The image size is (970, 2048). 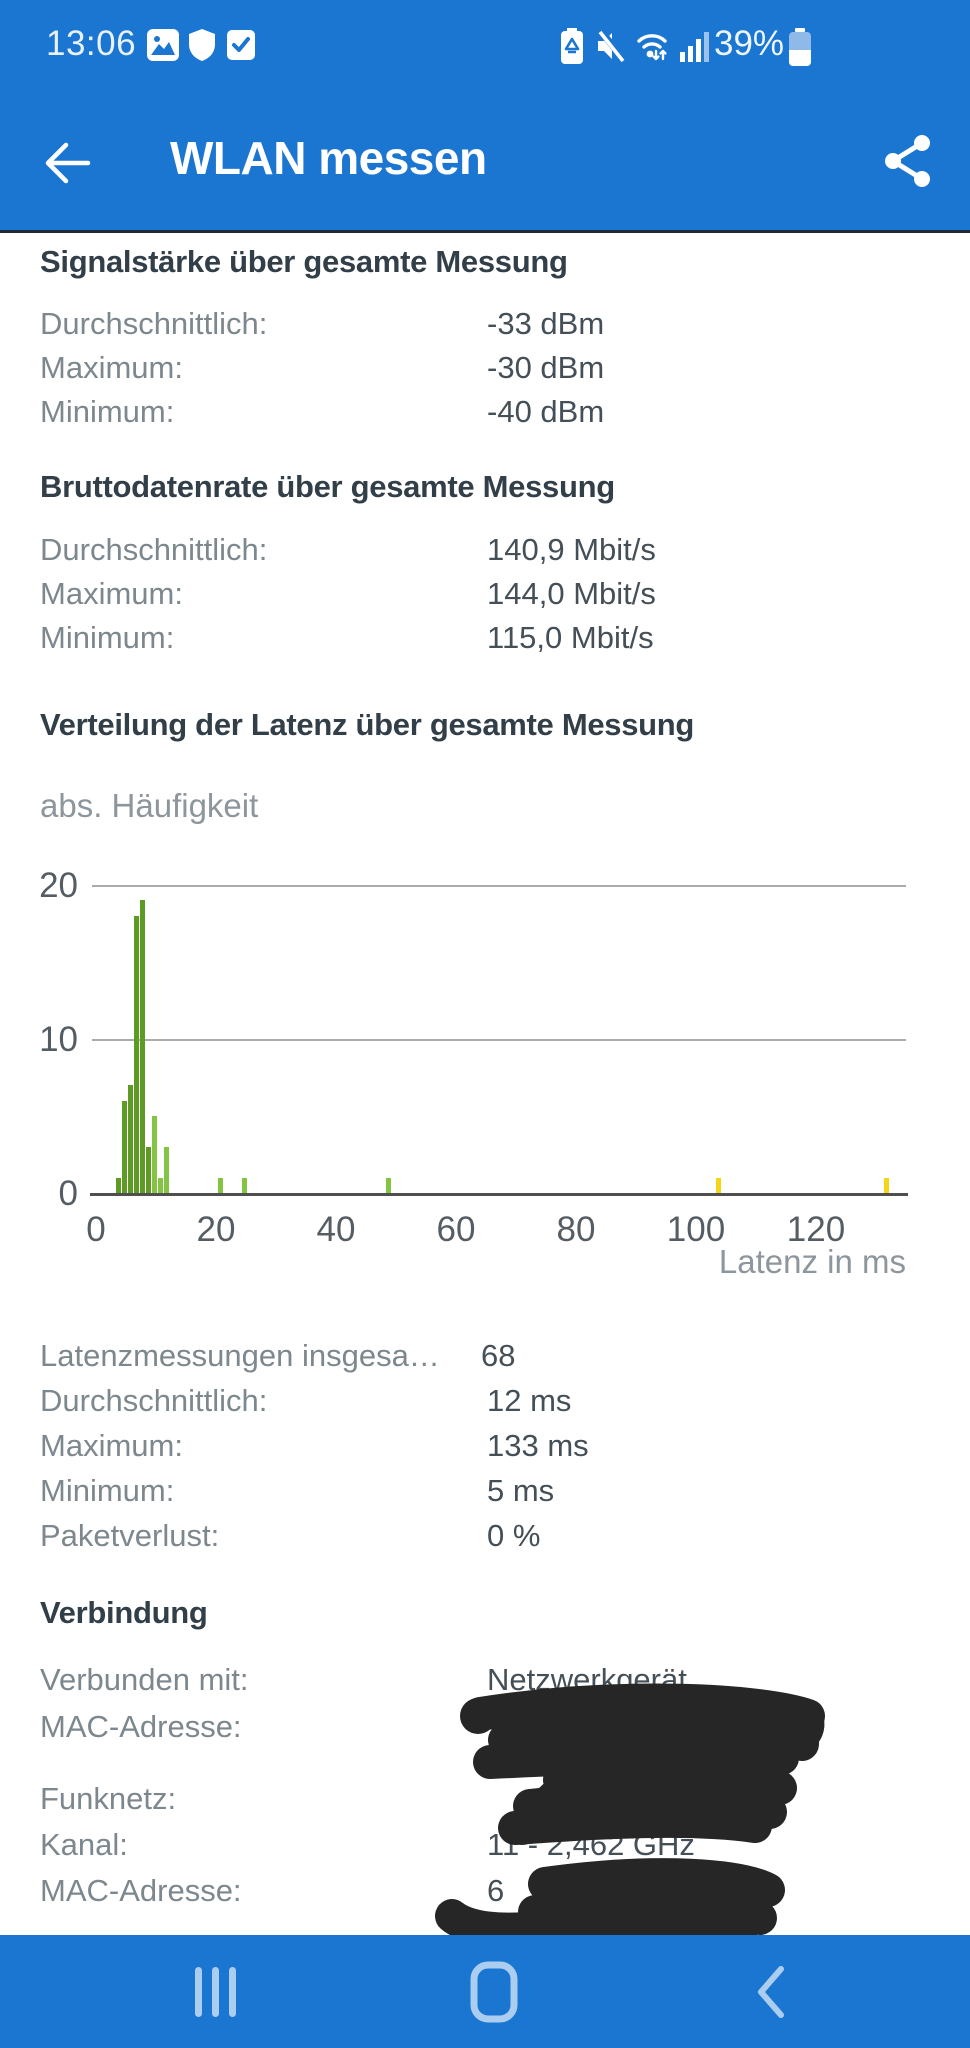 I want to click on home-icon, so click(x=494, y=1992).